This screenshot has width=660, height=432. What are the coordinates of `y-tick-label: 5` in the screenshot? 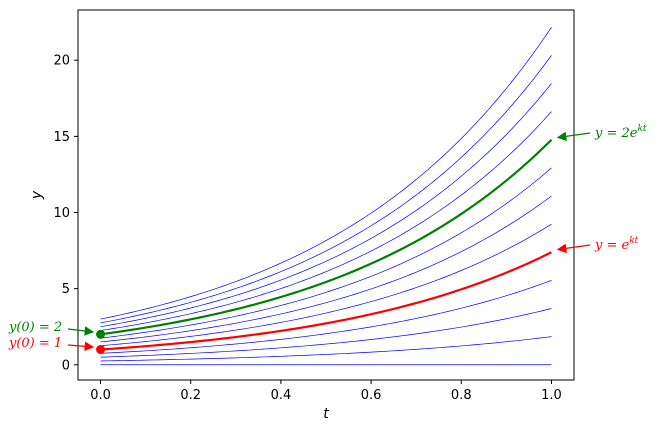 It's located at (66, 289).